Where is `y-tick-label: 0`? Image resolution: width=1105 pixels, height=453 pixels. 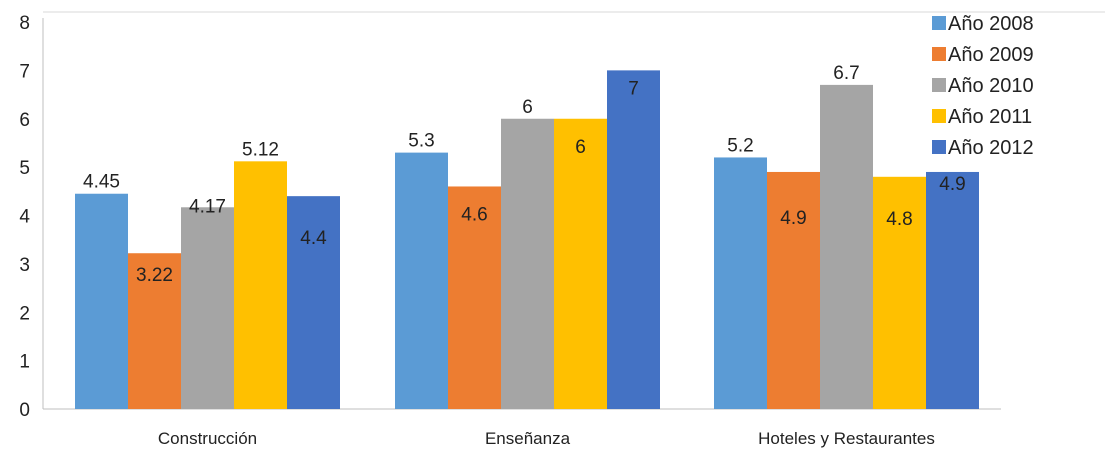 y-tick-label: 0 is located at coordinates (24, 410).